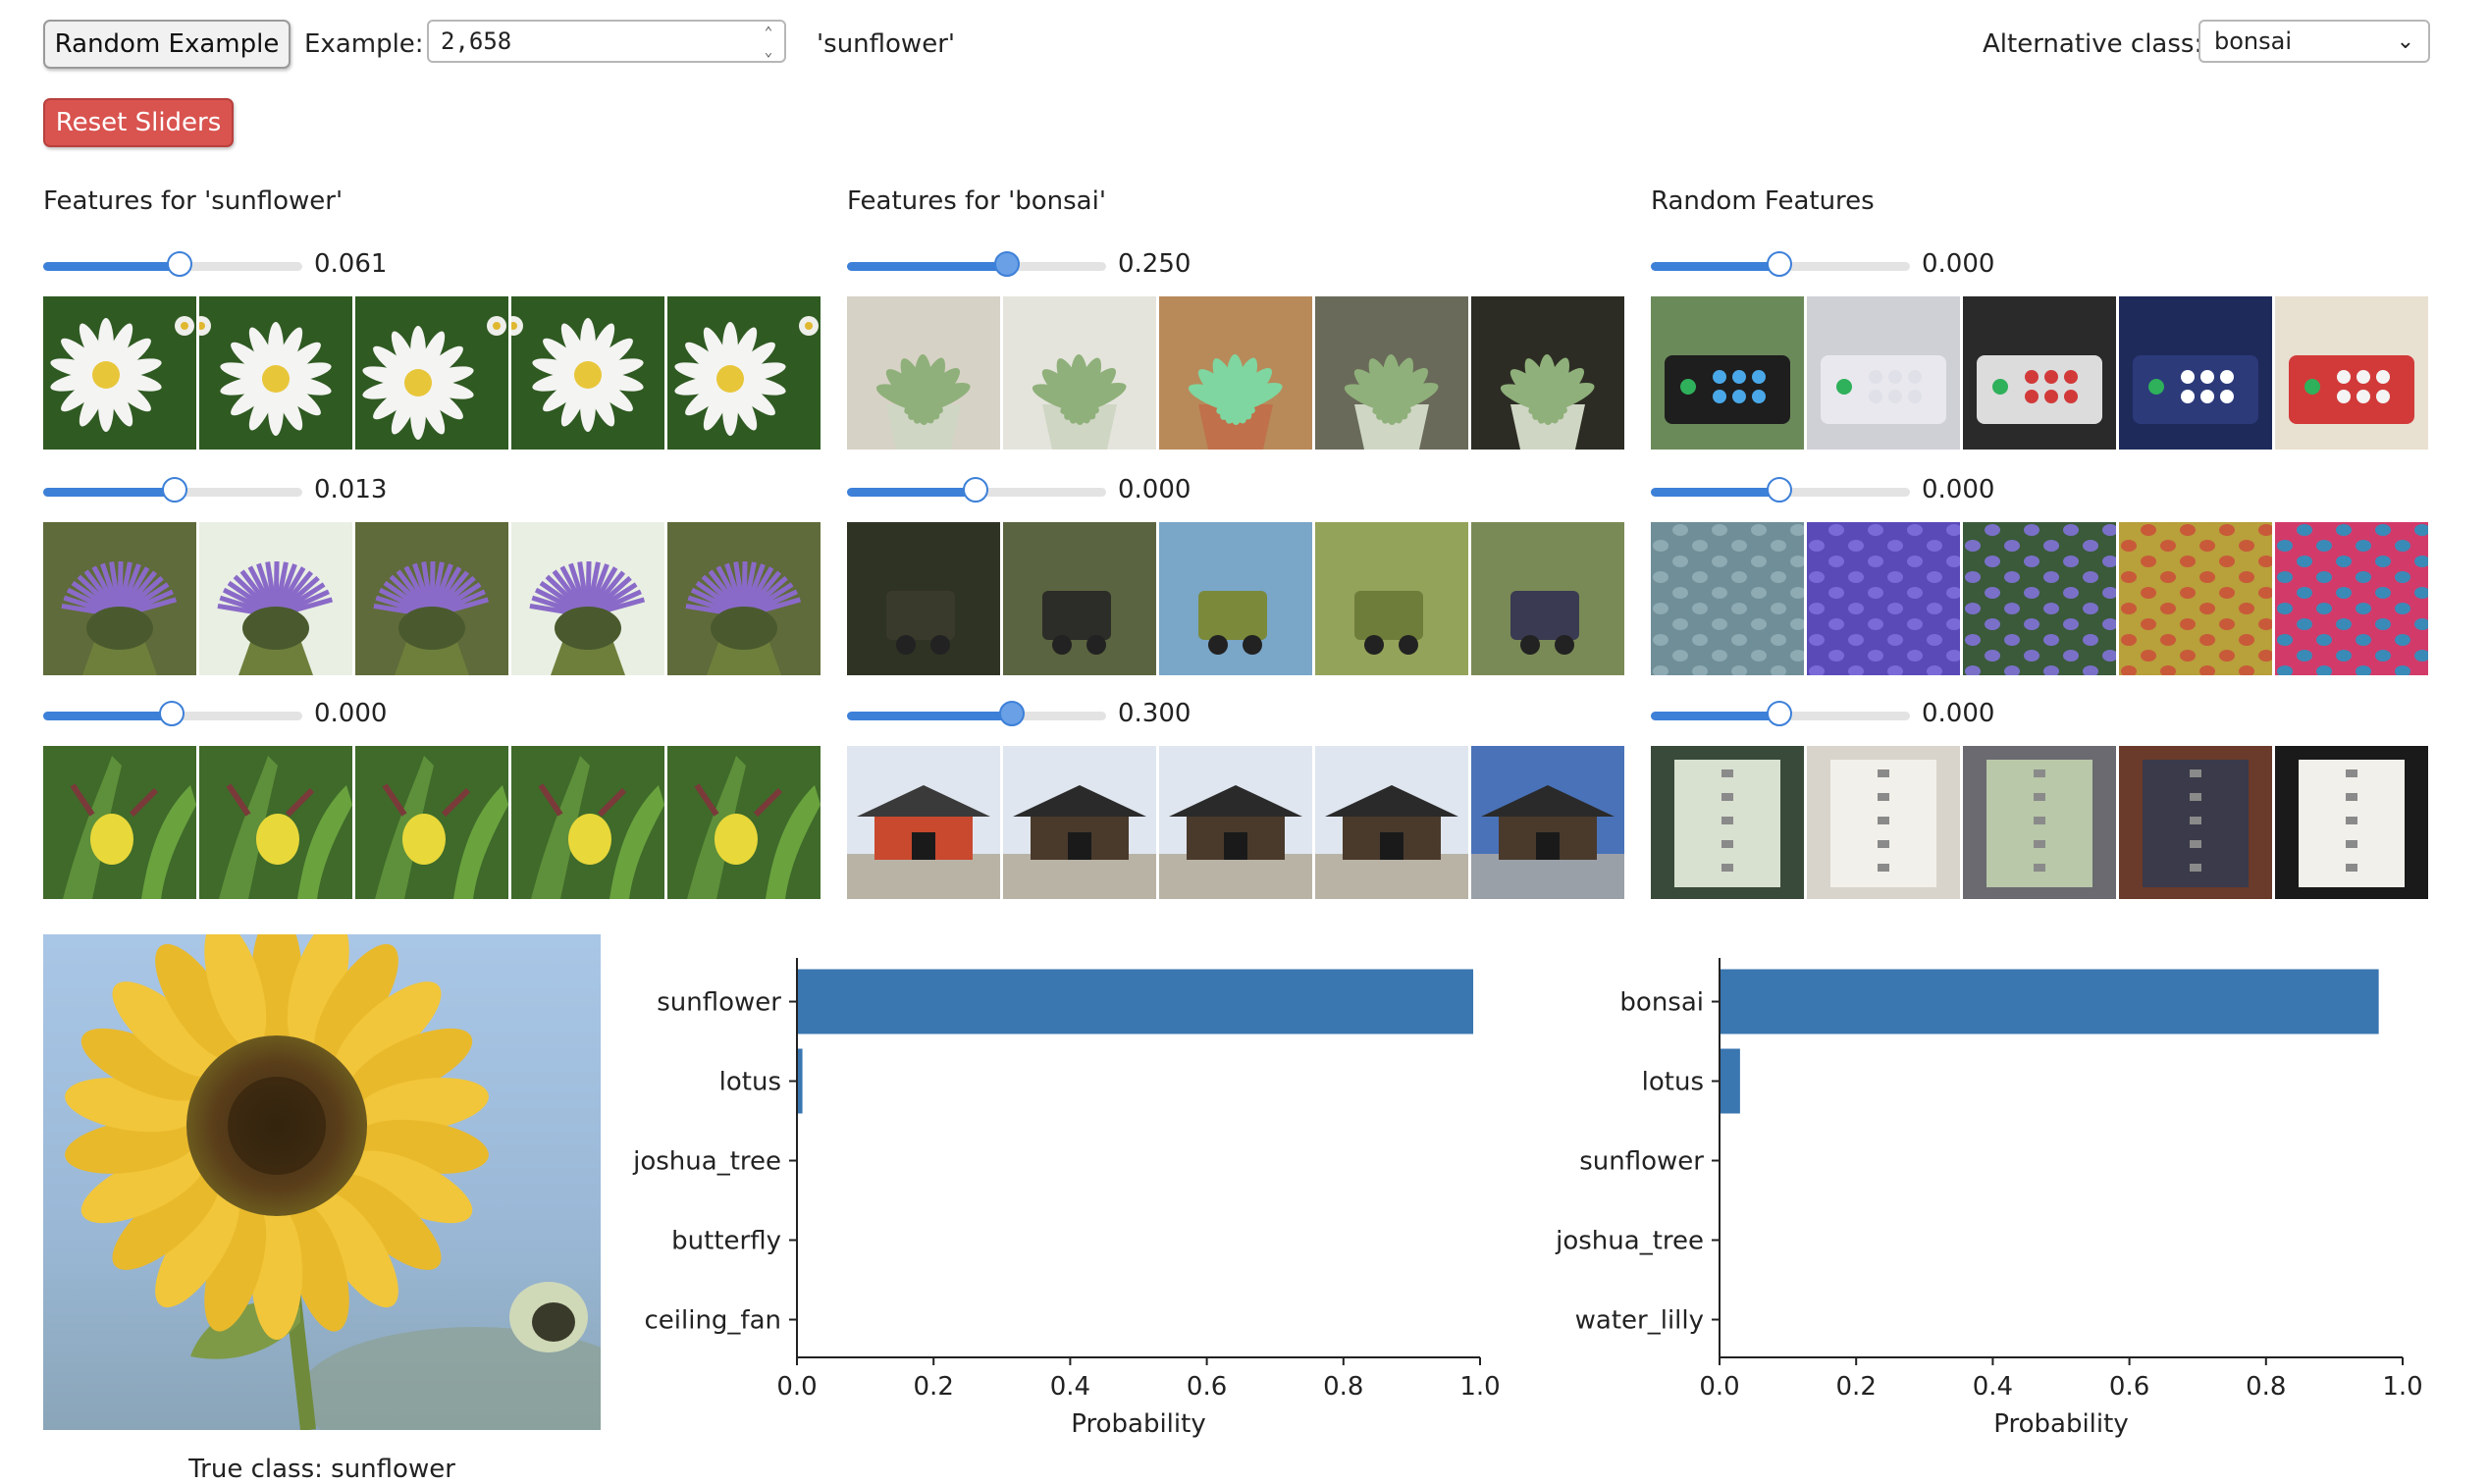 This screenshot has height=1484, width=2489. I want to click on true-class-caption: True class: sunflower, so click(321, 1470).